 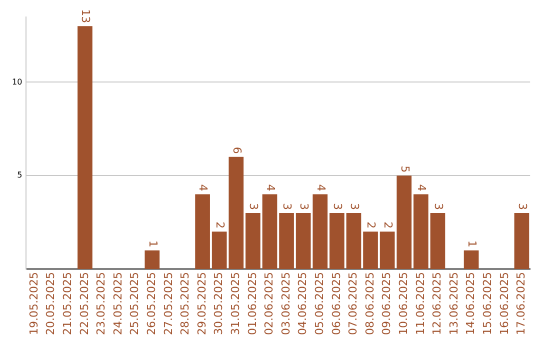 I want to click on x-tick-label: 24.05.2025, so click(x=117, y=304).